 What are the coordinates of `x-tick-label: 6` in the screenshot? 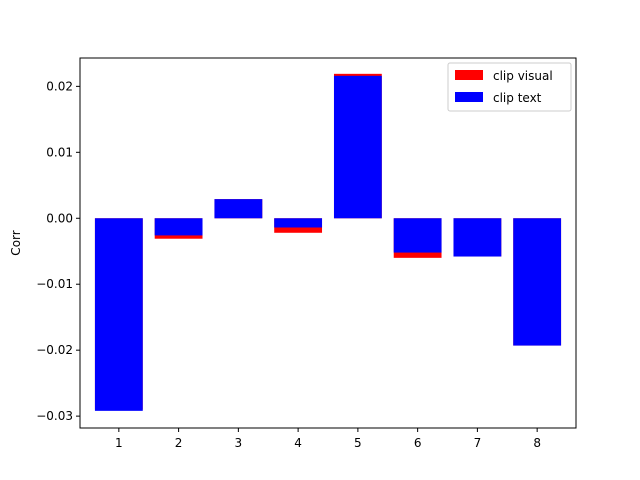 It's located at (418, 443).